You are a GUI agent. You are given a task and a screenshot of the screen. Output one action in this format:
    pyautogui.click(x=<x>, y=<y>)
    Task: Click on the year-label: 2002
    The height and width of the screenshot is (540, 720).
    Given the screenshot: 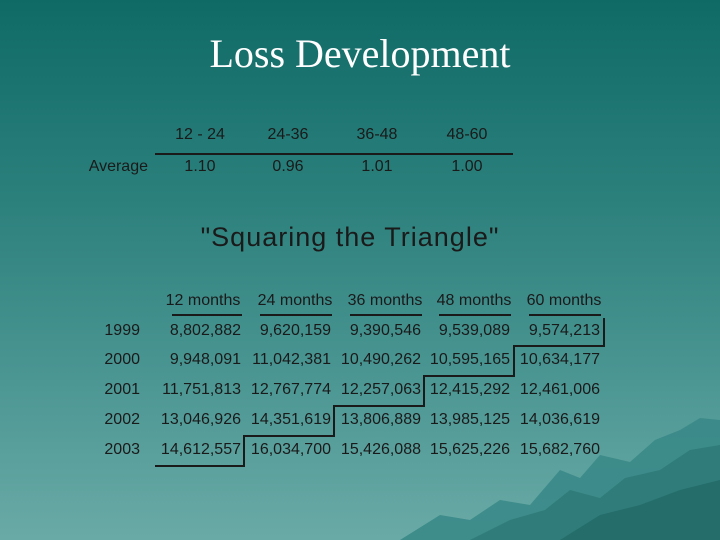 What is the action you would take?
    pyautogui.click(x=122, y=419)
    